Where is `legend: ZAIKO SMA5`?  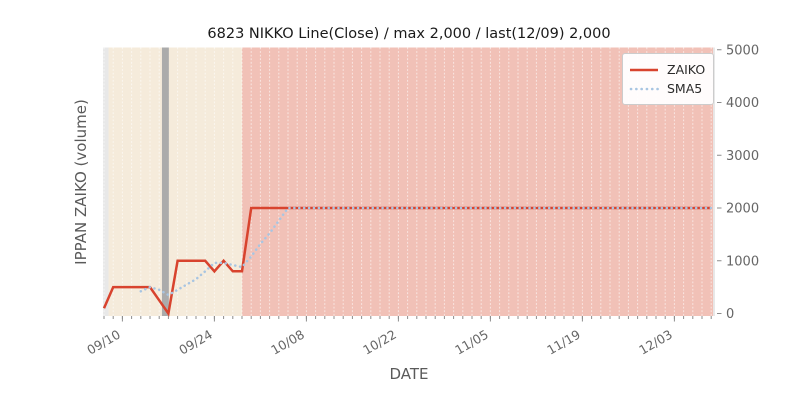 legend: ZAIKO SMA5 is located at coordinates (668, 79).